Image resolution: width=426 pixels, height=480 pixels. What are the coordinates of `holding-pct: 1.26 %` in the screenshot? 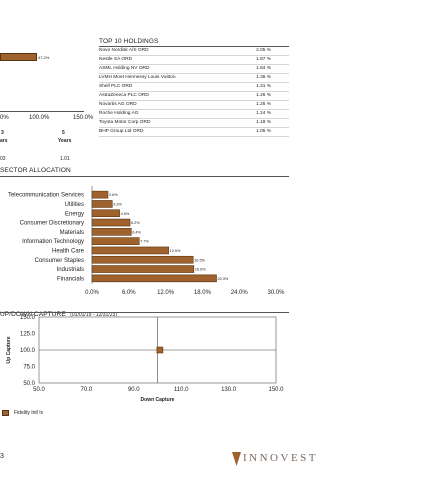 It's located at (263, 95).